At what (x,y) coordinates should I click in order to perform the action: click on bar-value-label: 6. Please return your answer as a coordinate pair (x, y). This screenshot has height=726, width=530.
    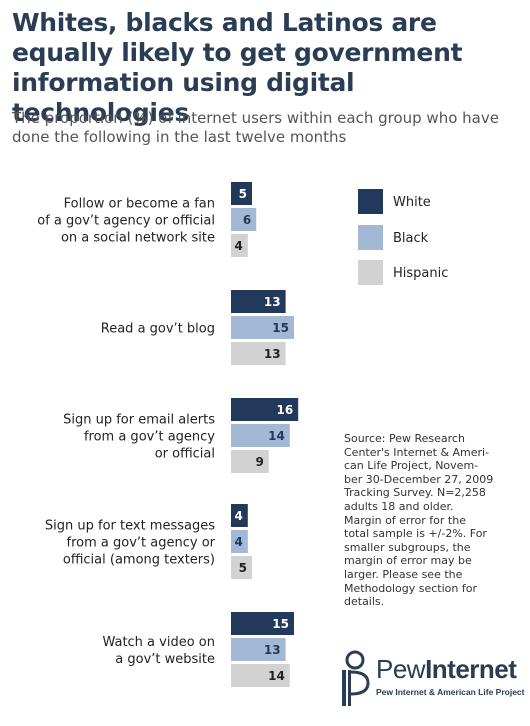
    Looking at the image, I should click on (247, 220).